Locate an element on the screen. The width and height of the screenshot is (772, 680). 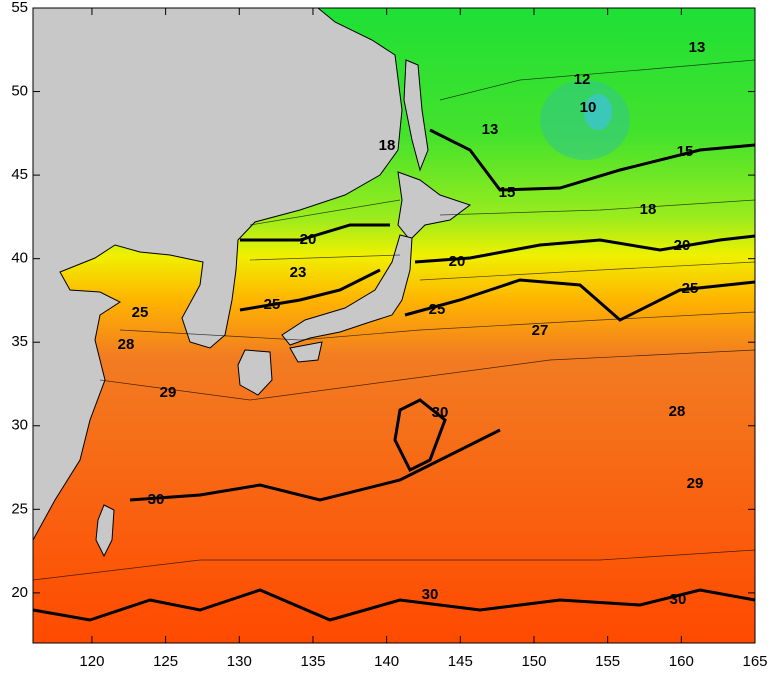
y-tick-label: 45 is located at coordinates (19, 174).